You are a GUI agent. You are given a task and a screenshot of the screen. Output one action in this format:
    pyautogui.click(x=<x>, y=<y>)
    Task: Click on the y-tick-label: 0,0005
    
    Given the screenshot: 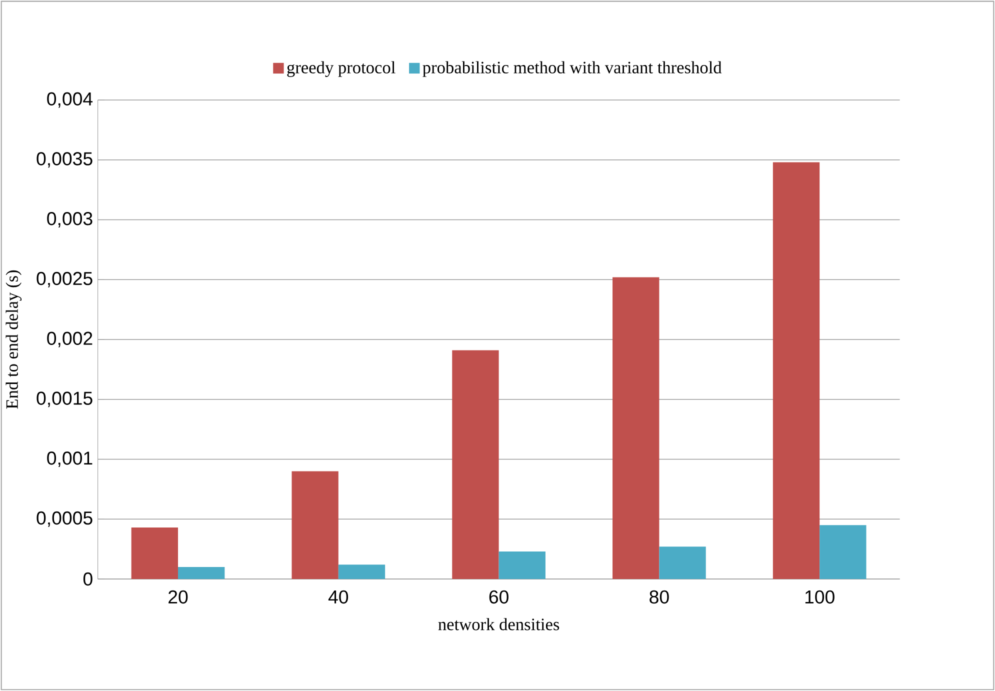 What is the action you would take?
    pyautogui.click(x=64, y=519)
    